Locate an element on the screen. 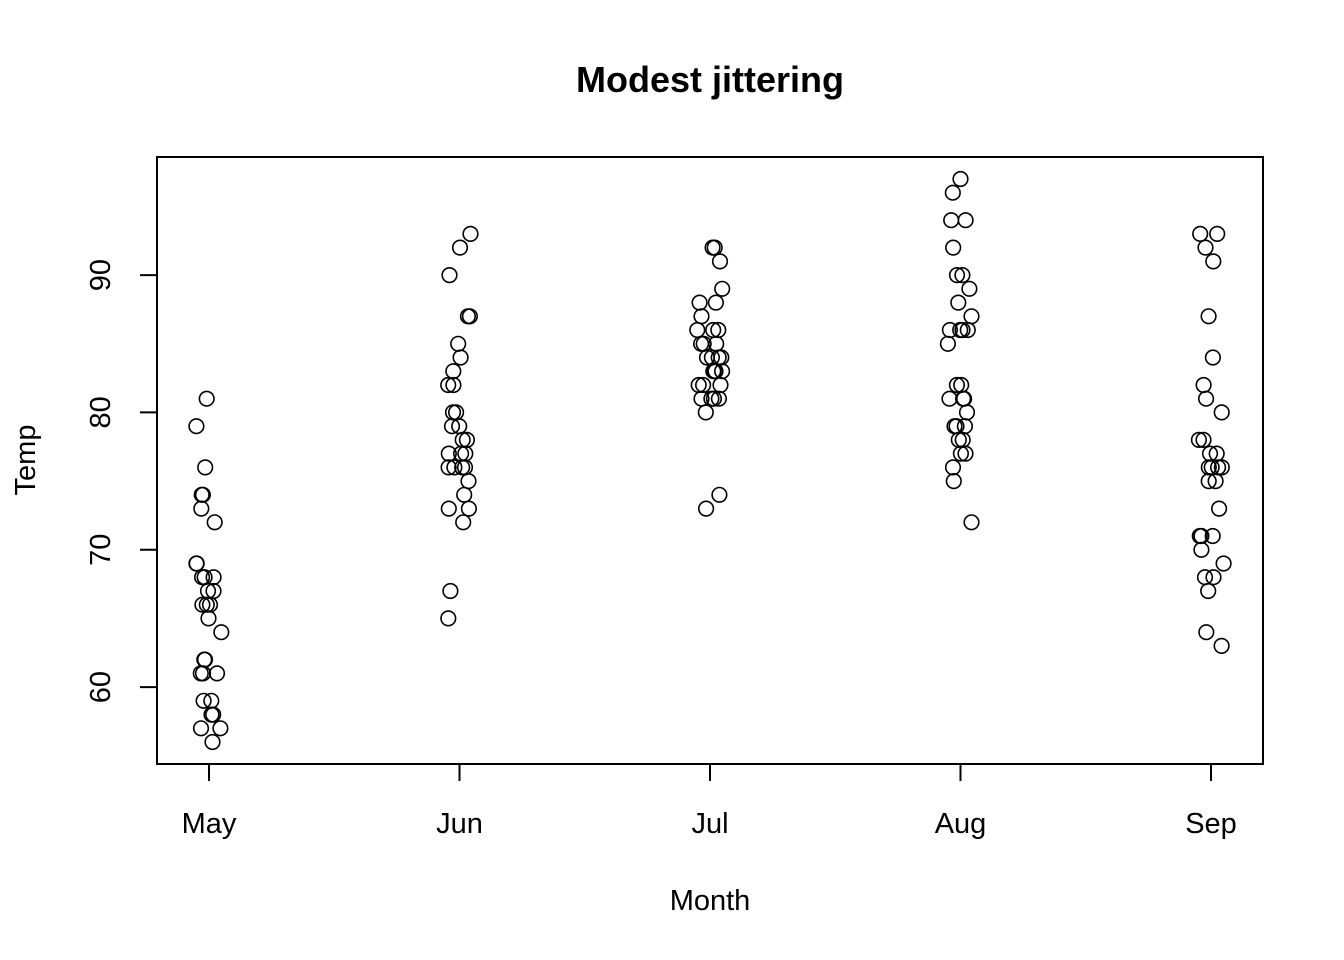 The height and width of the screenshot is (960, 1344). y-tick-label-70: 70 is located at coordinates (101, 550).